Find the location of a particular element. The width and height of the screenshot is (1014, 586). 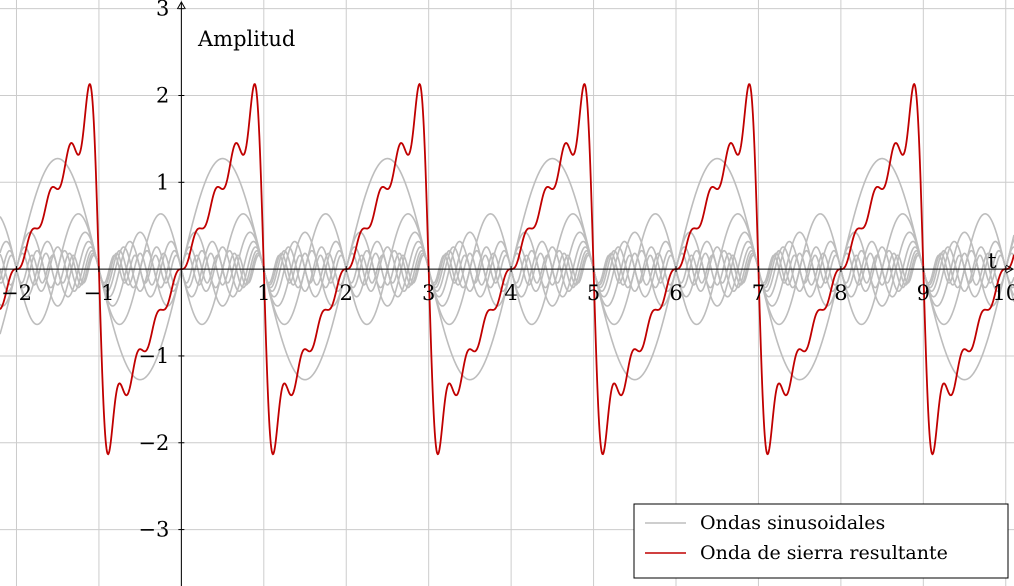

y-axis-arrow is located at coordinates (181, 5).